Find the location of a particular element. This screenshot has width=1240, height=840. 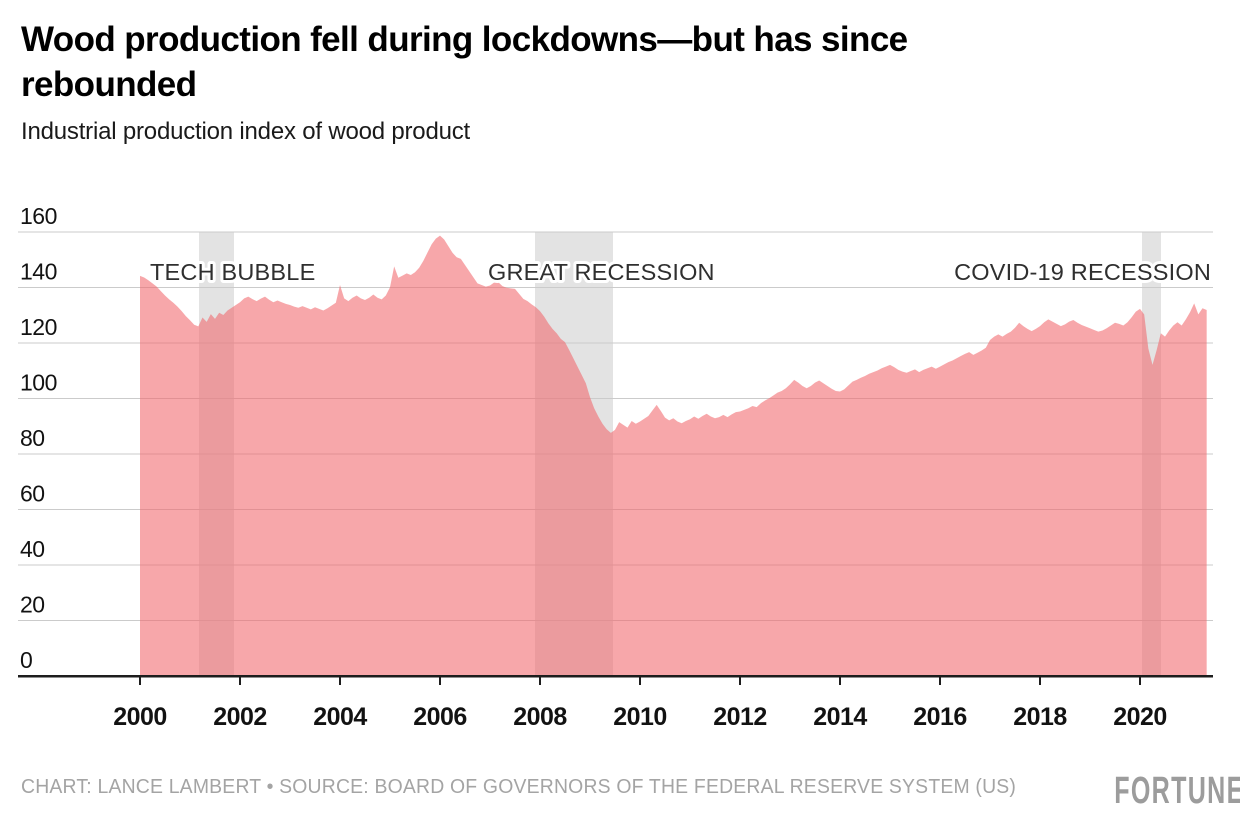

x-axis-label: 2004 is located at coordinates (340, 717).